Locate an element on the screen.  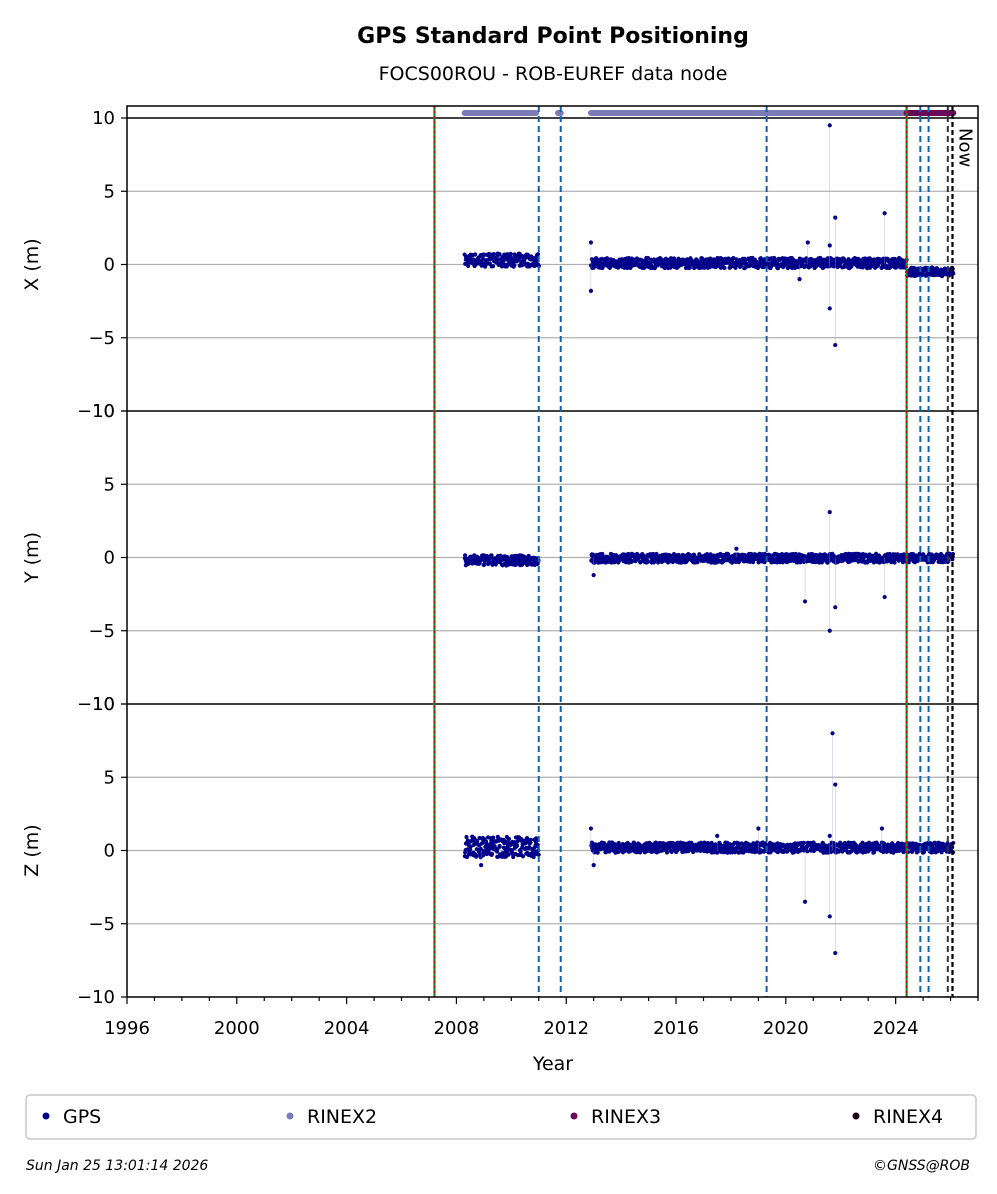
x-axis-label: Year is located at coordinates (552, 1064).